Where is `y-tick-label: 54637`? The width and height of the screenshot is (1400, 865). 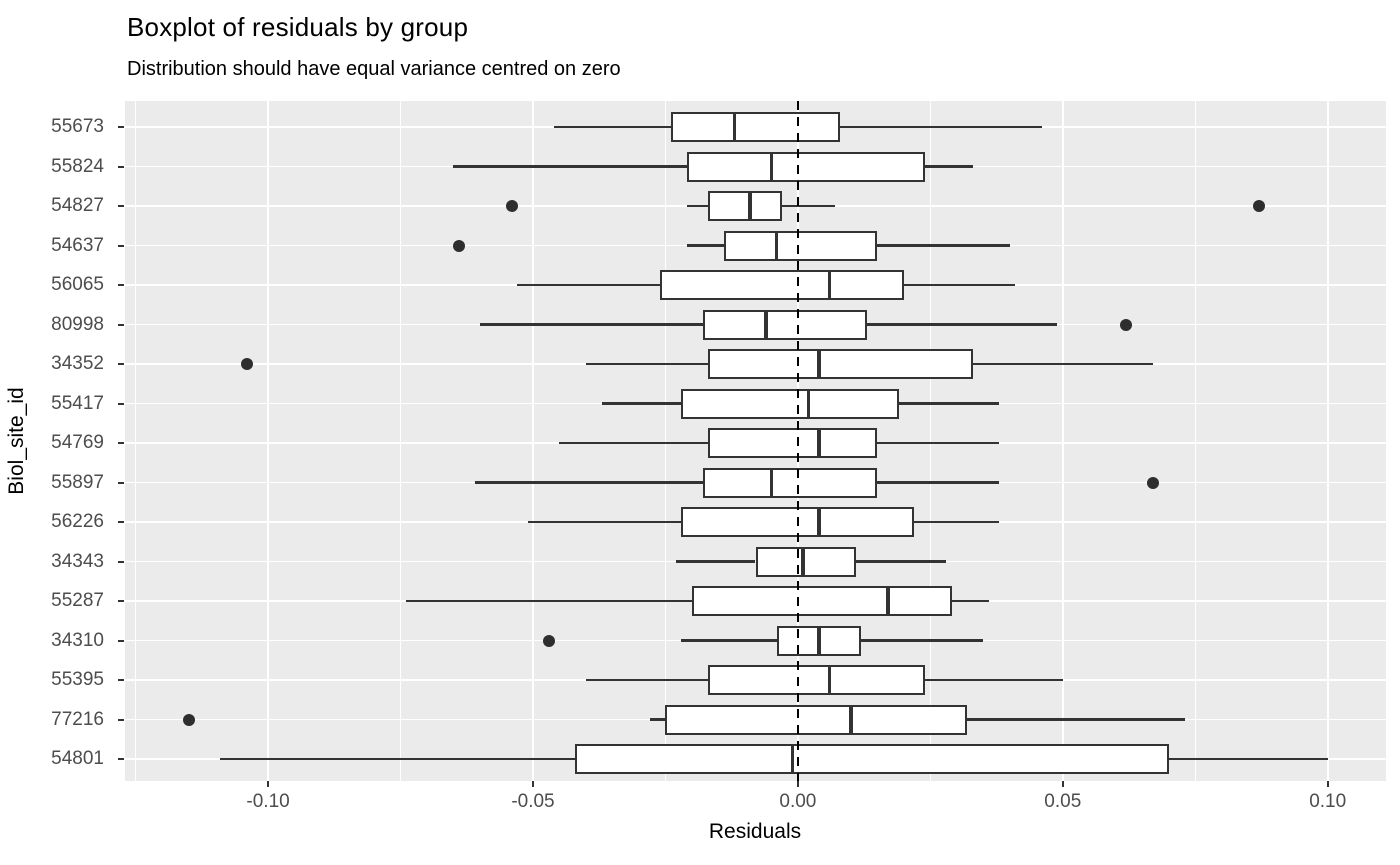 y-tick-label: 54637 is located at coordinates (77, 245).